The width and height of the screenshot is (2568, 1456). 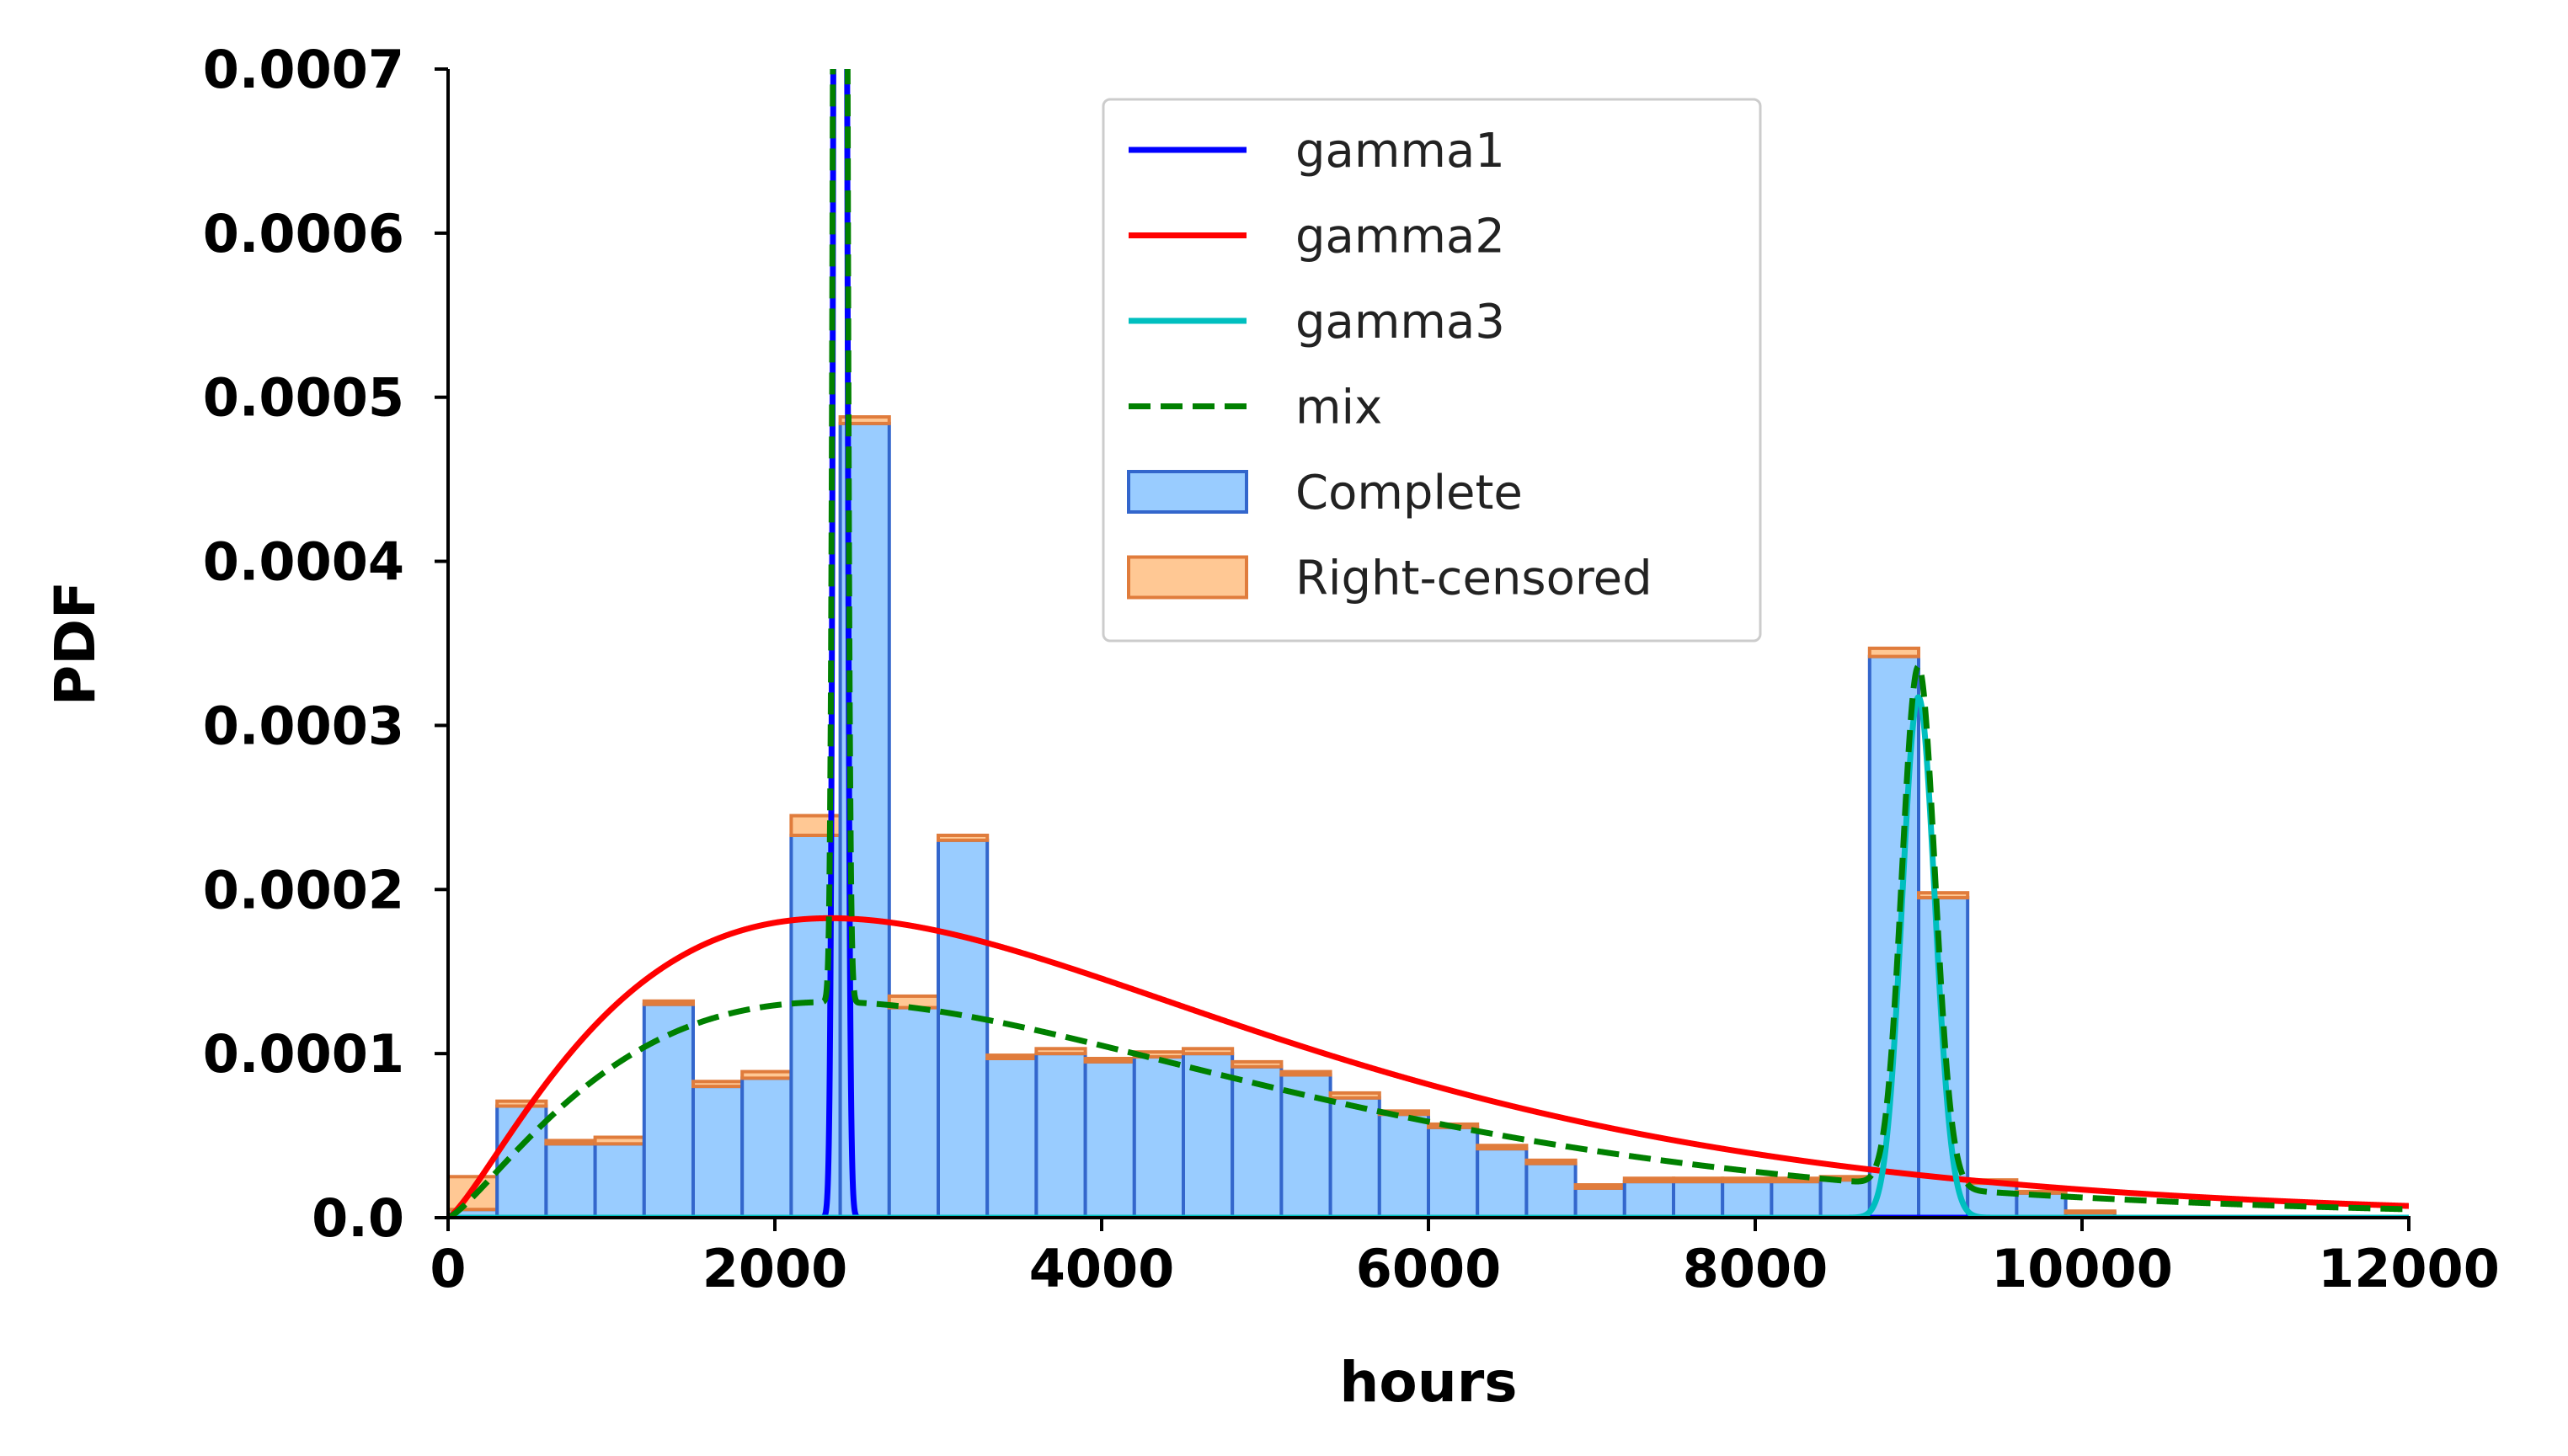 What do you see at coordinates (2082, 1268) in the screenshot?
I see `x-tick-label: 10000` at bounding box center [2082, 1268].